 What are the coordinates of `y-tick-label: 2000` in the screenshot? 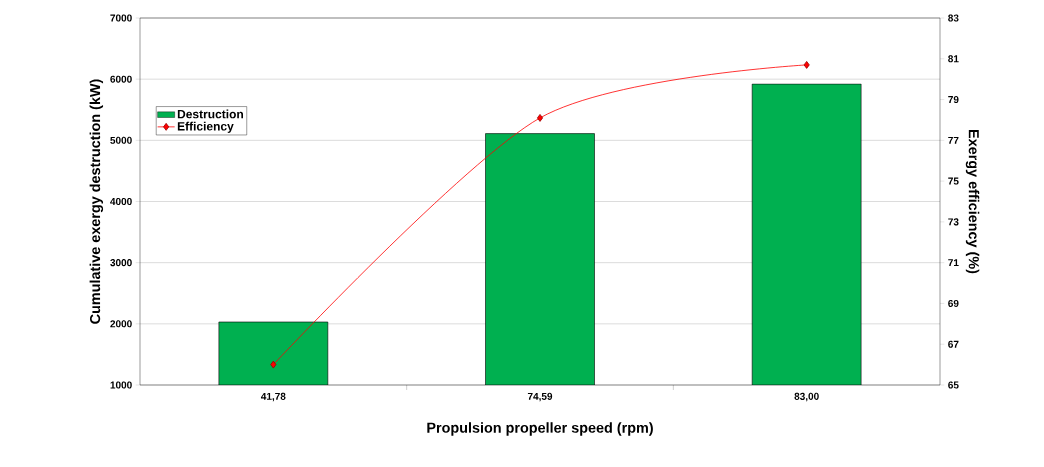 It's located at (121, 324).